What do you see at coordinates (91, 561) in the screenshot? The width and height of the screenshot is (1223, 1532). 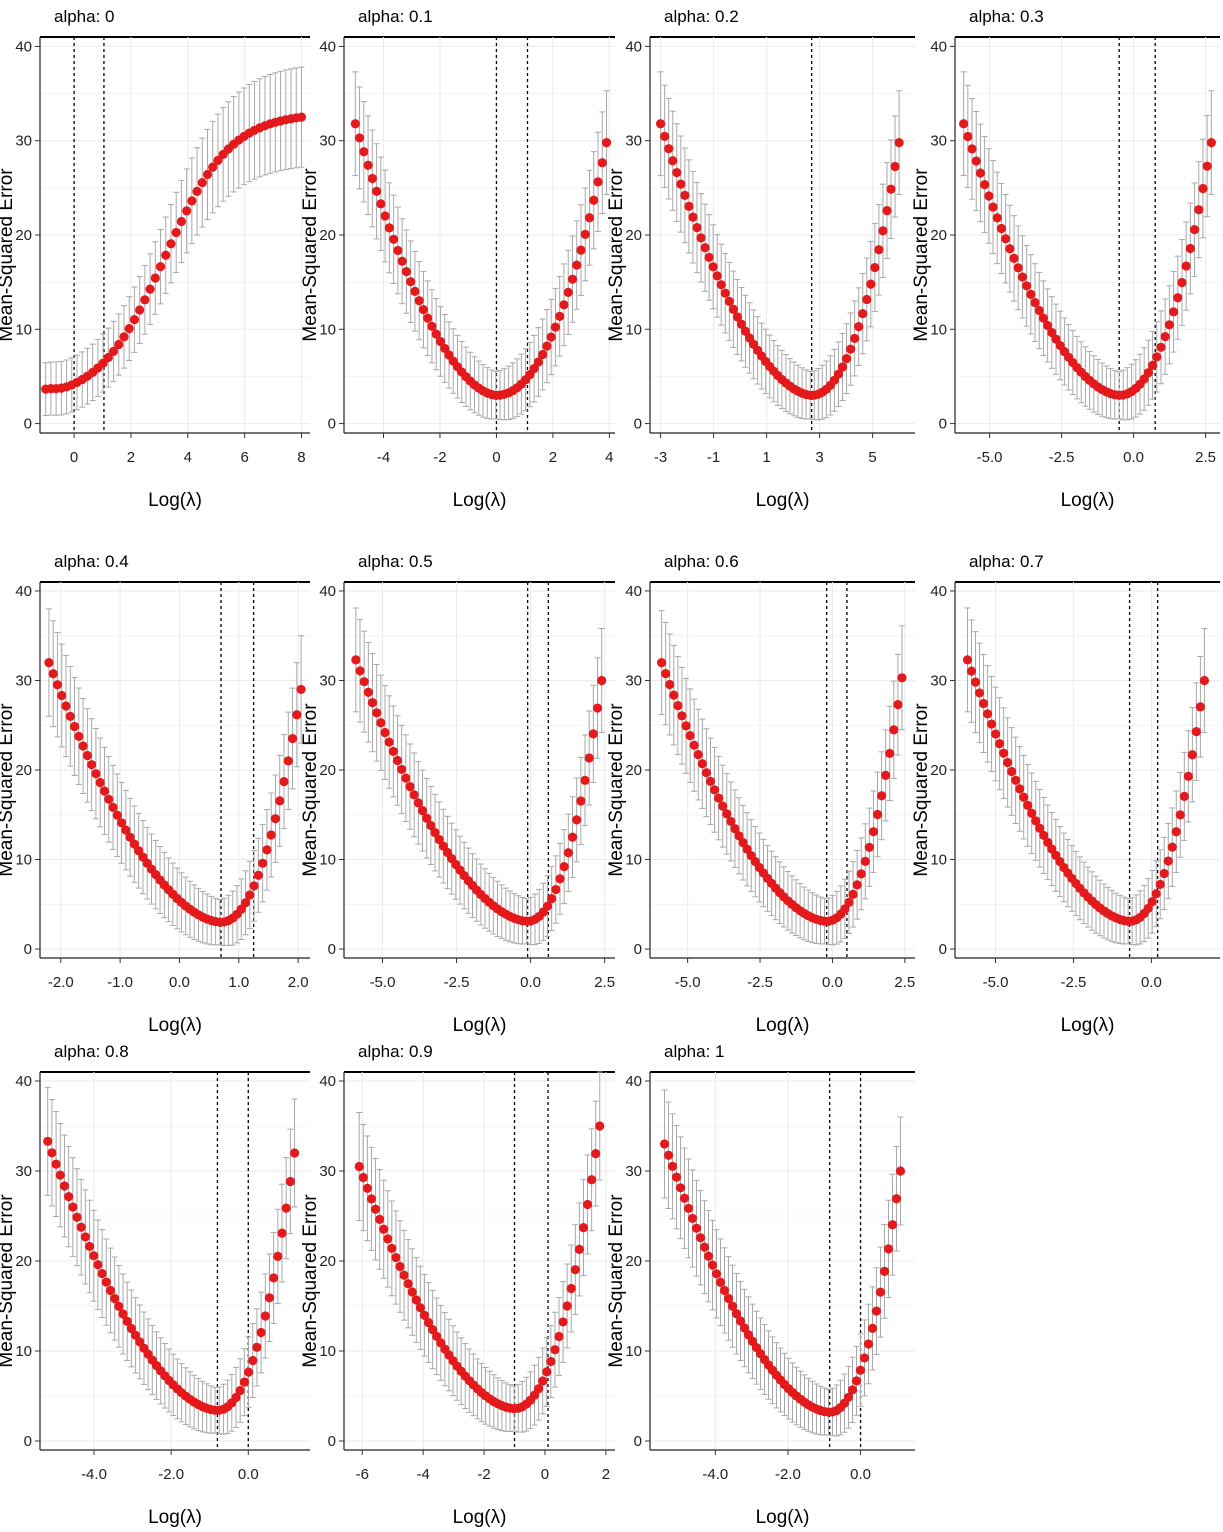 I see `facet-title: alpha: 0.4` at bounding box center [91, 561].